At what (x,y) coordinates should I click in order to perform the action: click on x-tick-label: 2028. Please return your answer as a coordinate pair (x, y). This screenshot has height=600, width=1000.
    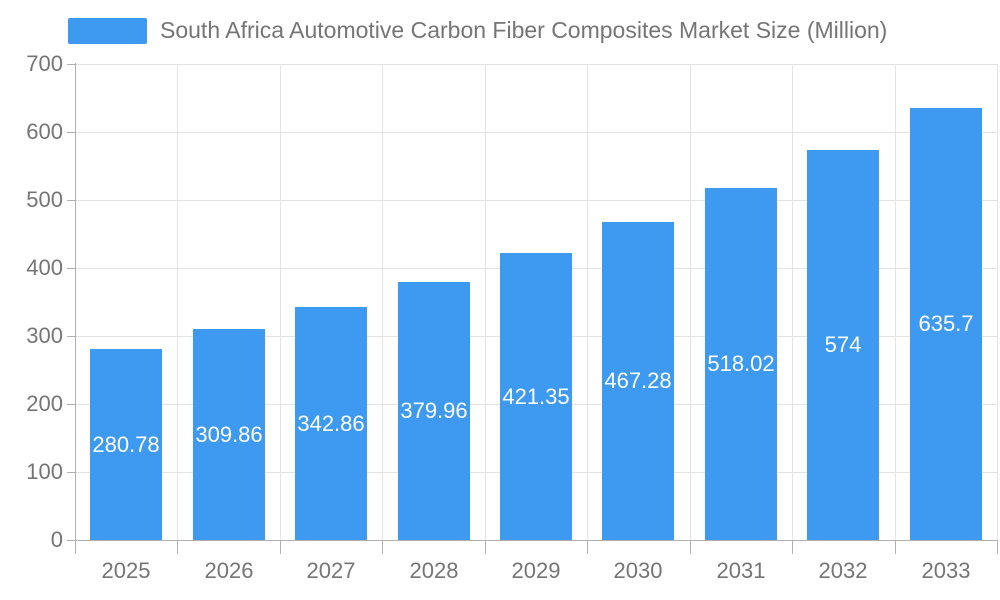
    Looking at the image, I should click on (434, 570).